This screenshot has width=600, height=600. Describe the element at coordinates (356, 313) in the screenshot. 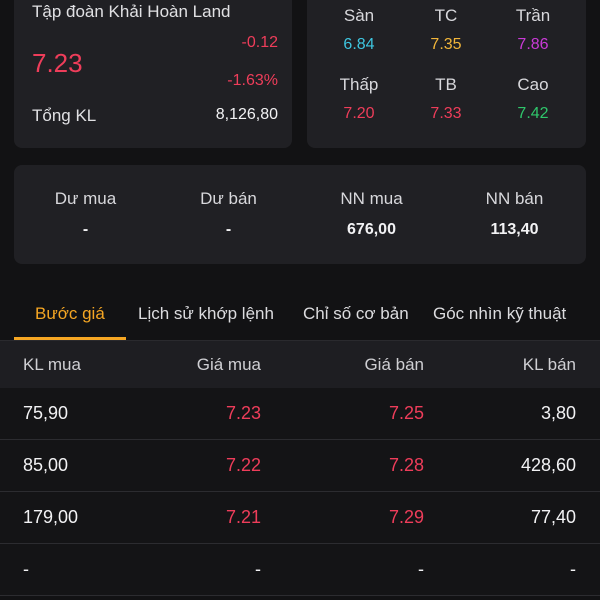

I see `tab-fundamentals: Chỉ số cơ bản` at that location.